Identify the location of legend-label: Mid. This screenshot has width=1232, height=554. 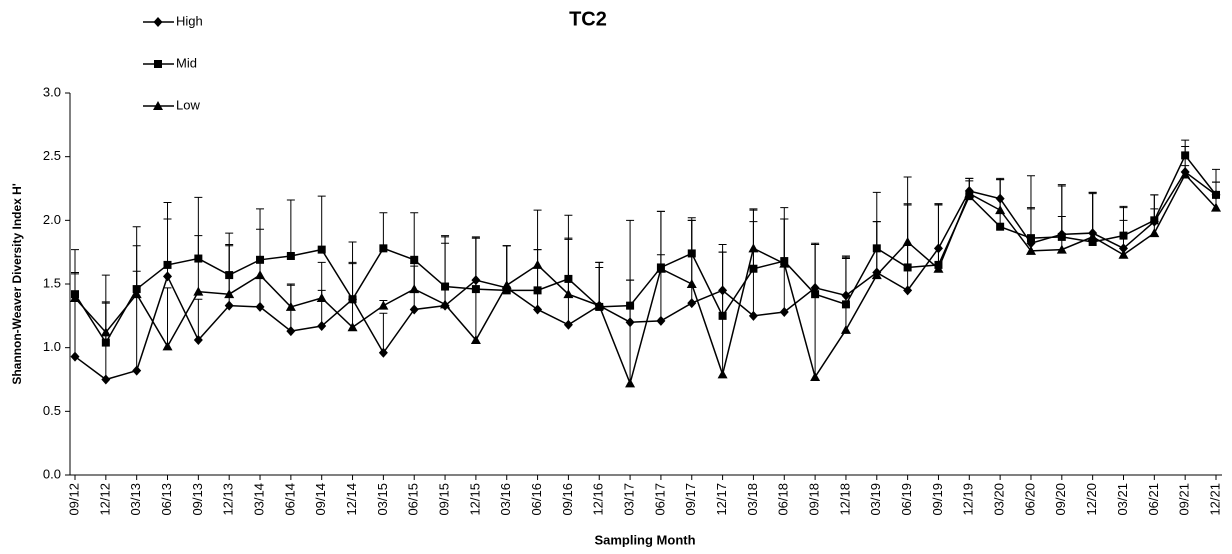
(186, 62).